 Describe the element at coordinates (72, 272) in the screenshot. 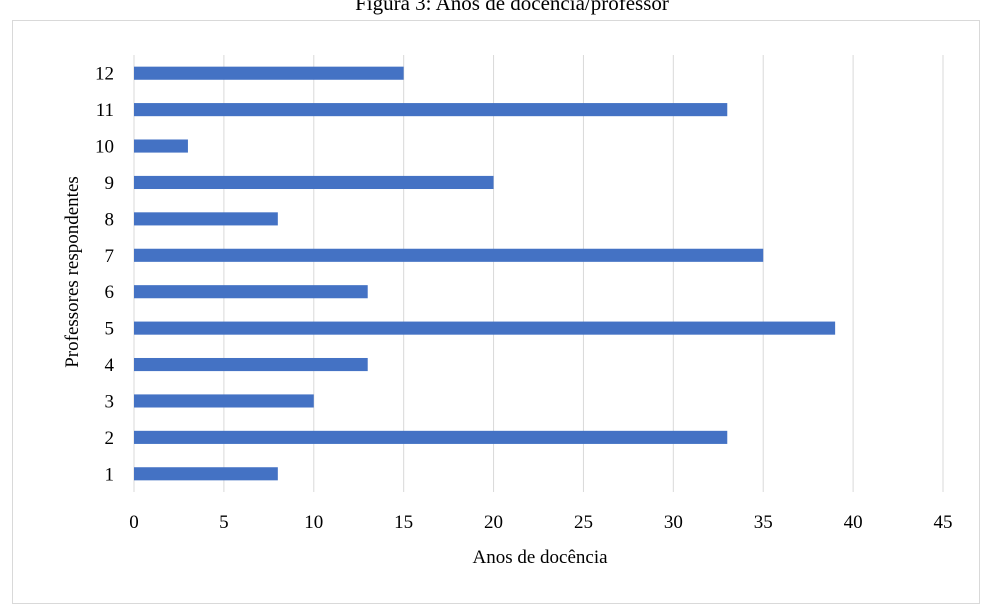

I see `y-axis-label: Professores respondentes` at that location.